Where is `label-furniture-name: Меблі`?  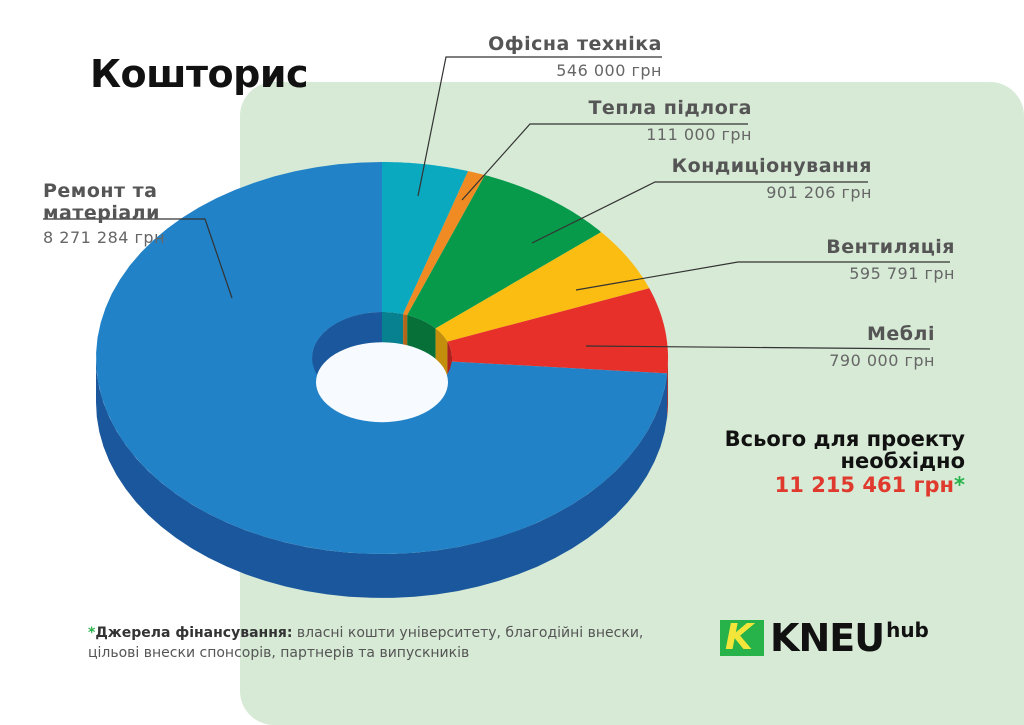
label-furniture-name: Меблі is located at coordinates (901, 334).